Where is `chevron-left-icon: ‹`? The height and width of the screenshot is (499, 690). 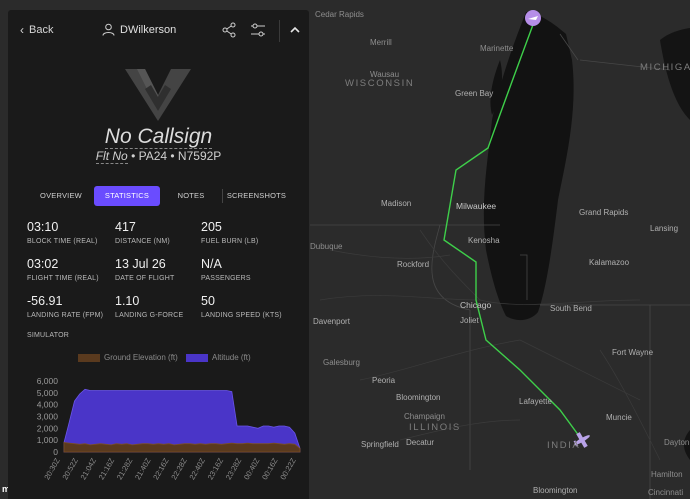
chevron-left-icon: ‹ is located at coordinates (22, 30).